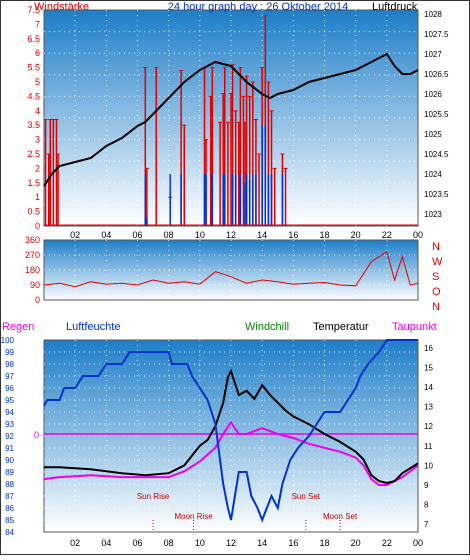  Describe the element at coordinates (9, 532) in the screenshot. I see `humidity-tick-label: 84` at that location.